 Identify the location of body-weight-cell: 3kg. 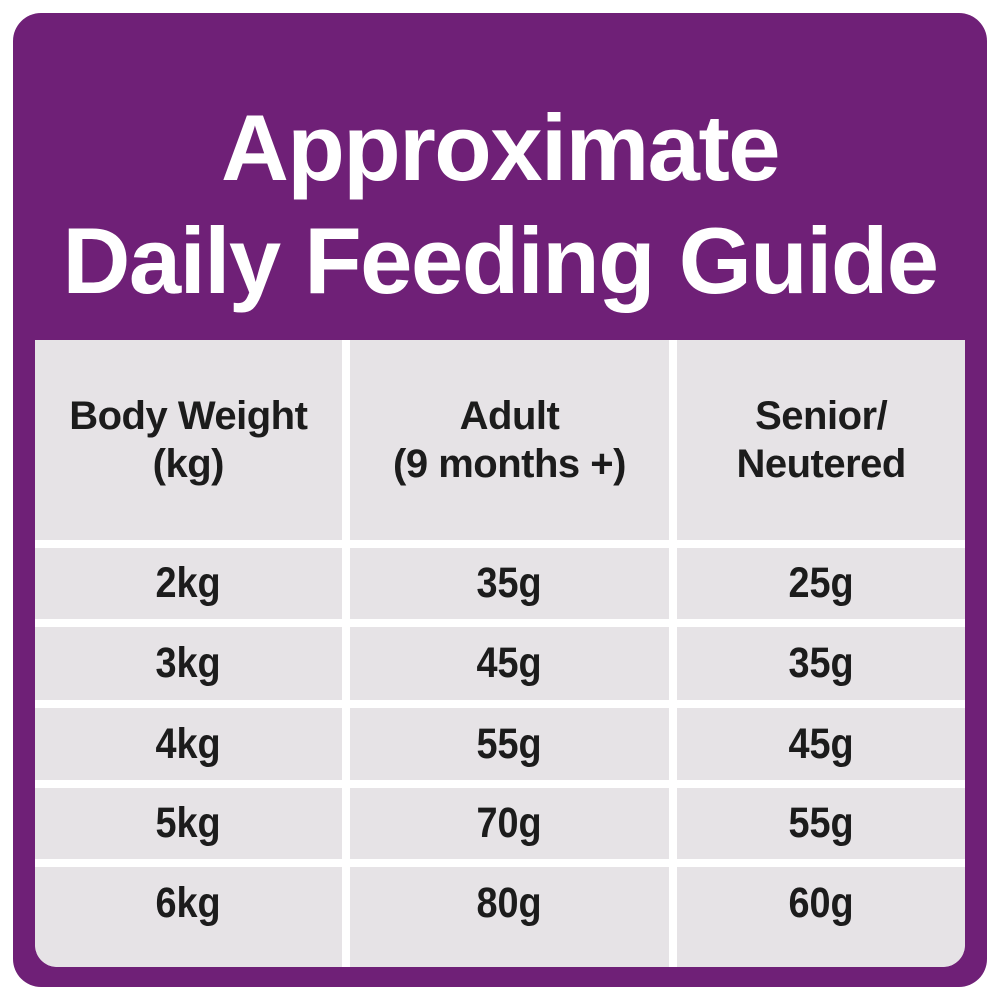
(188, 663).